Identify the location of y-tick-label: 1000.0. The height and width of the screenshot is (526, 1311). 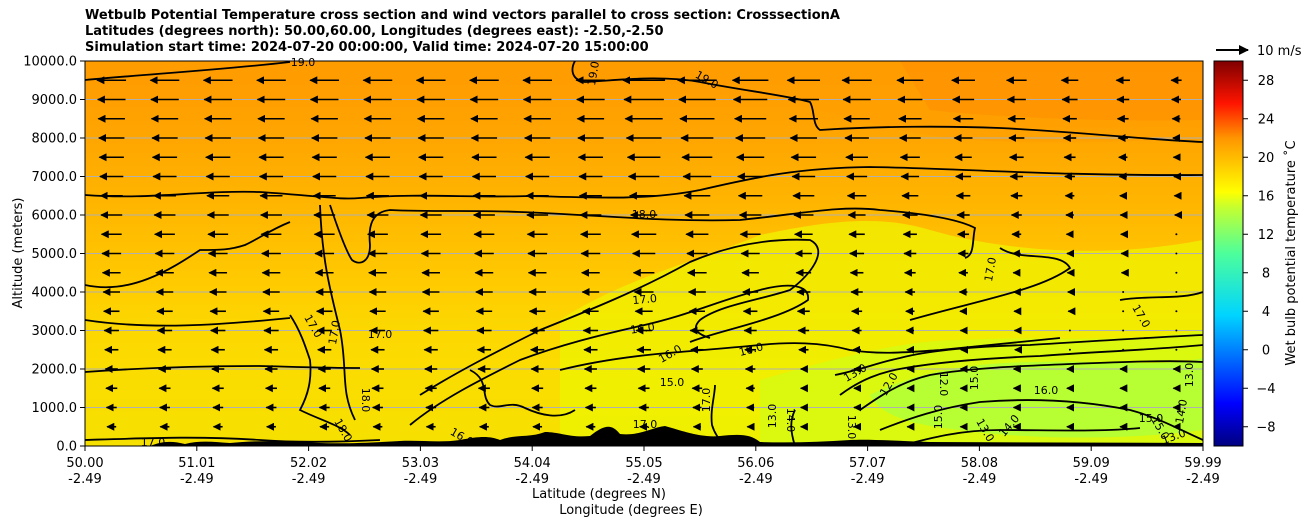
(55, 408).